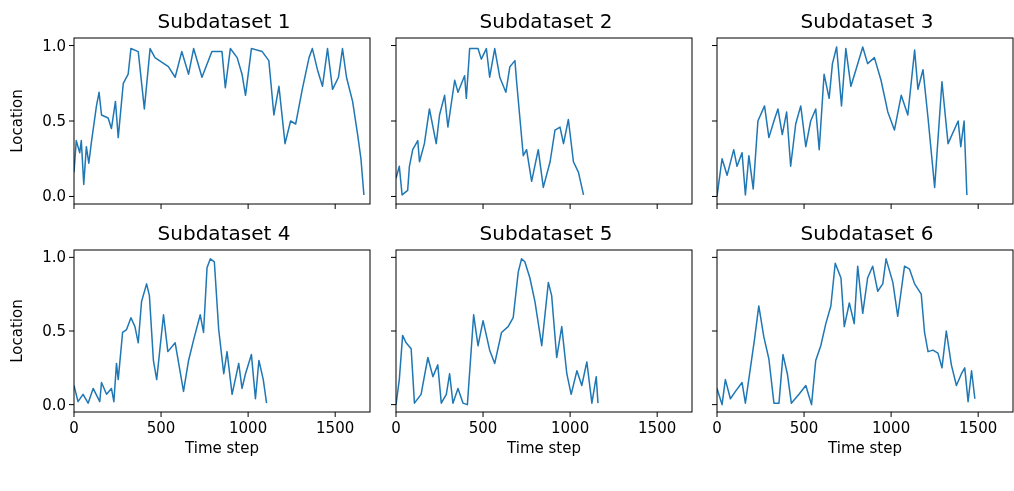 The height and width of the screenshot is (491, 1014). Describe the element at coordinates (224, 233) in the screenshot. I see `chart-title: Subdataset 4` at that location.